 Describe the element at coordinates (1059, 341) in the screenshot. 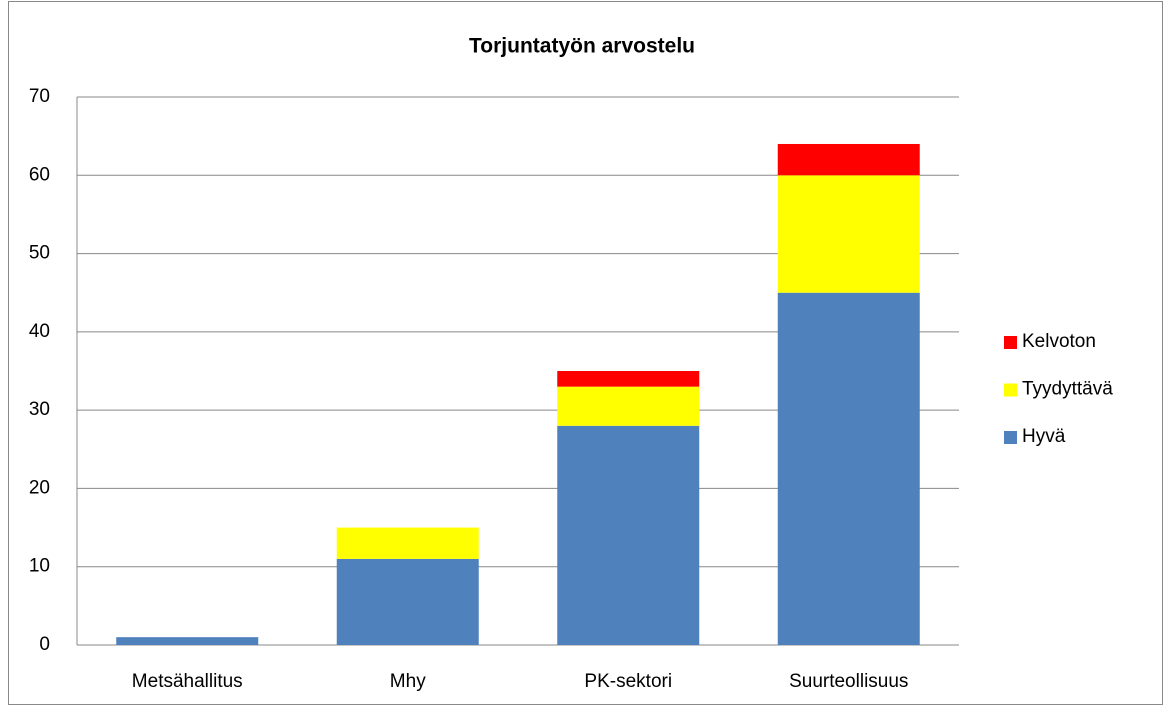

I see `legend-label: Kelvoton` at that location.